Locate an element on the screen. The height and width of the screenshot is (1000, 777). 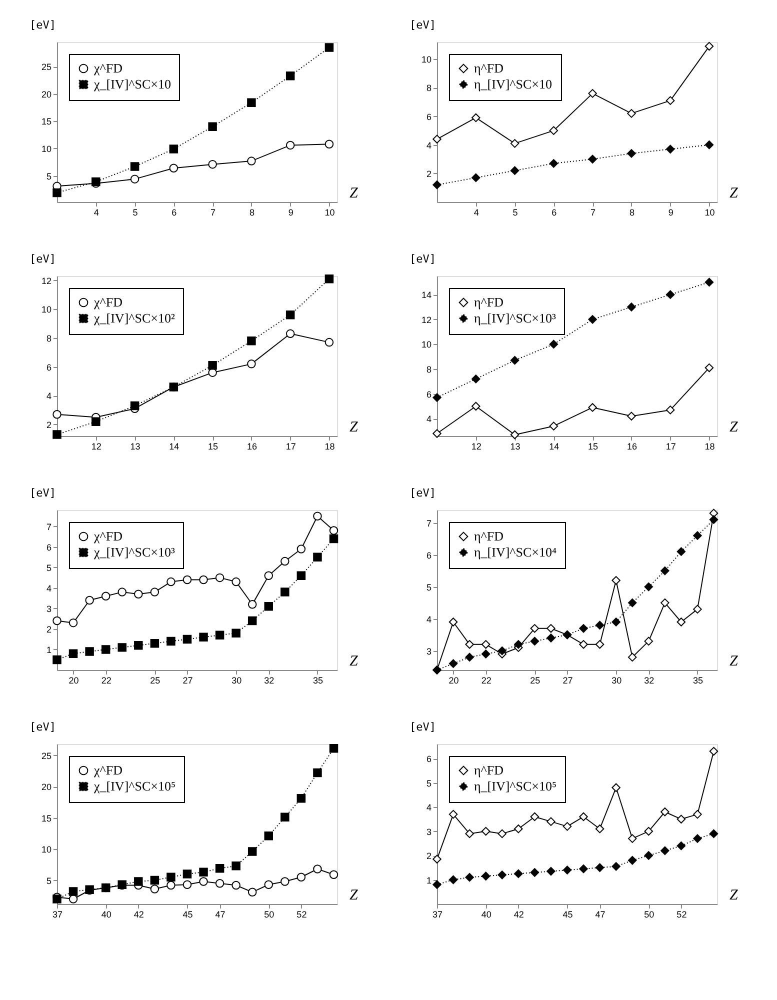
y-tick-label: 4 is located at coordinates (49, 396).